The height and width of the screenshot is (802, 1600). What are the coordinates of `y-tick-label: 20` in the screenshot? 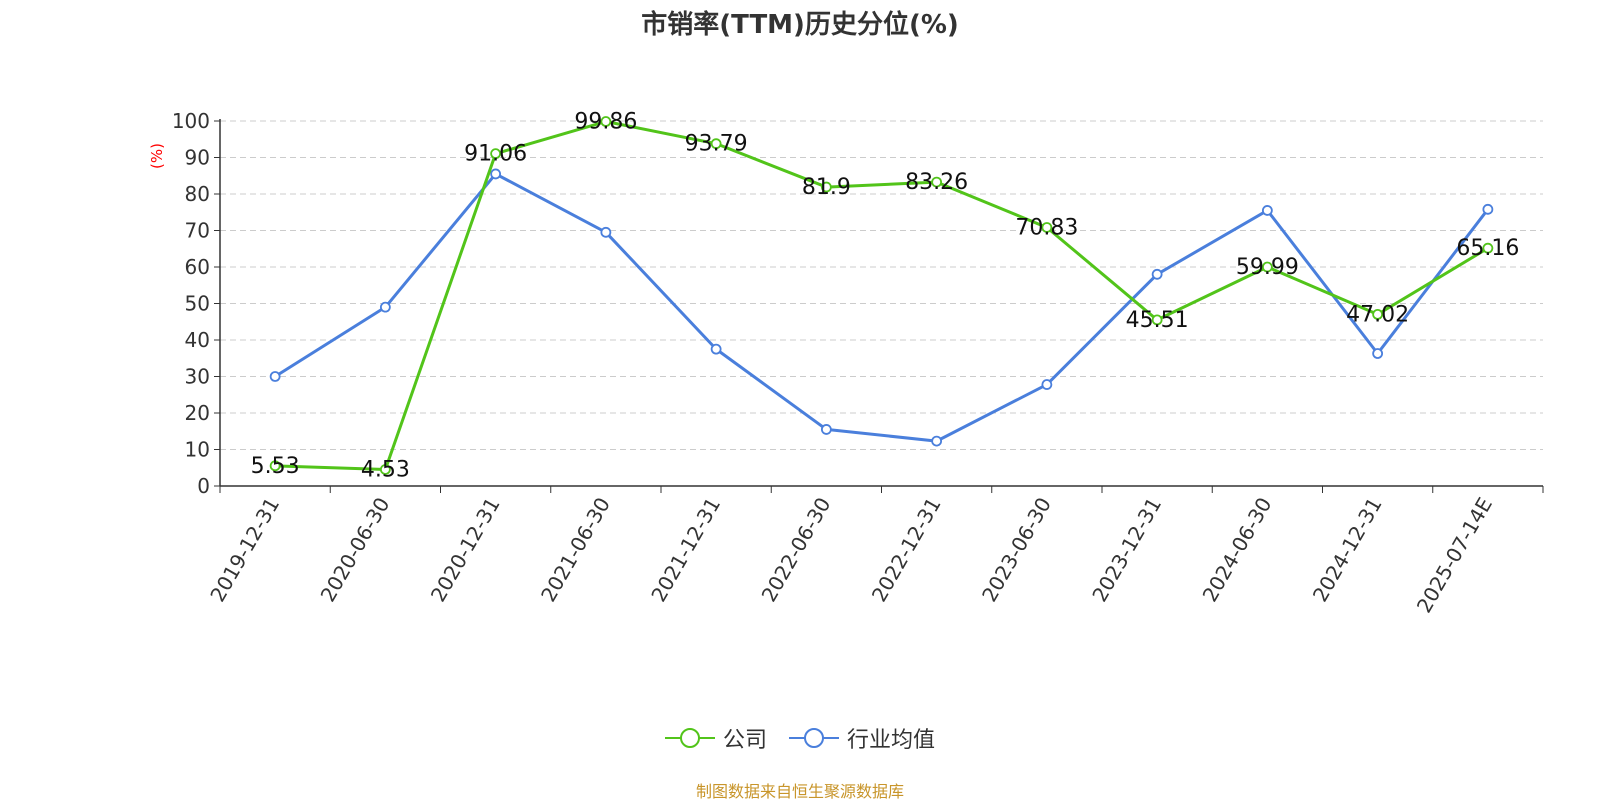 It's located at (197, 413).